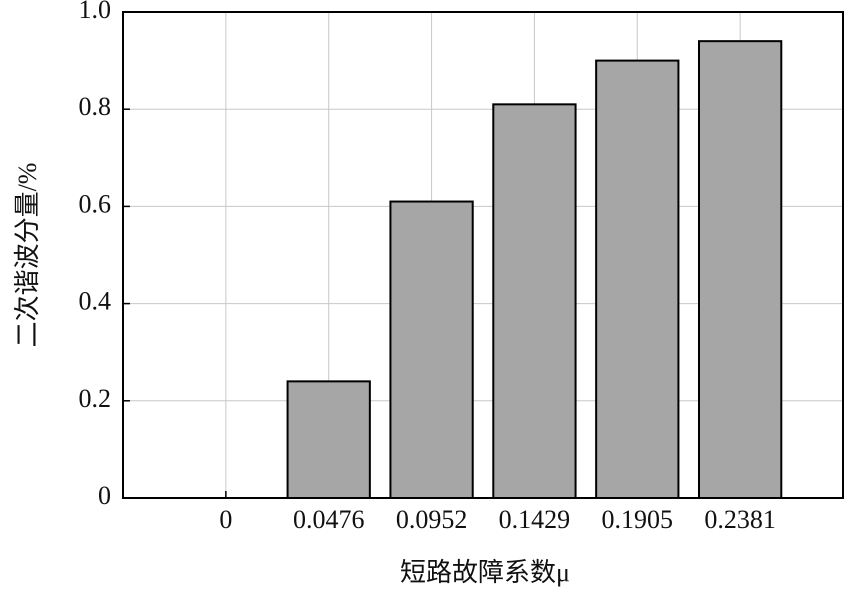 The image size is (850, 600). I want to click on y-tick-label: 0, so click(104, 495).